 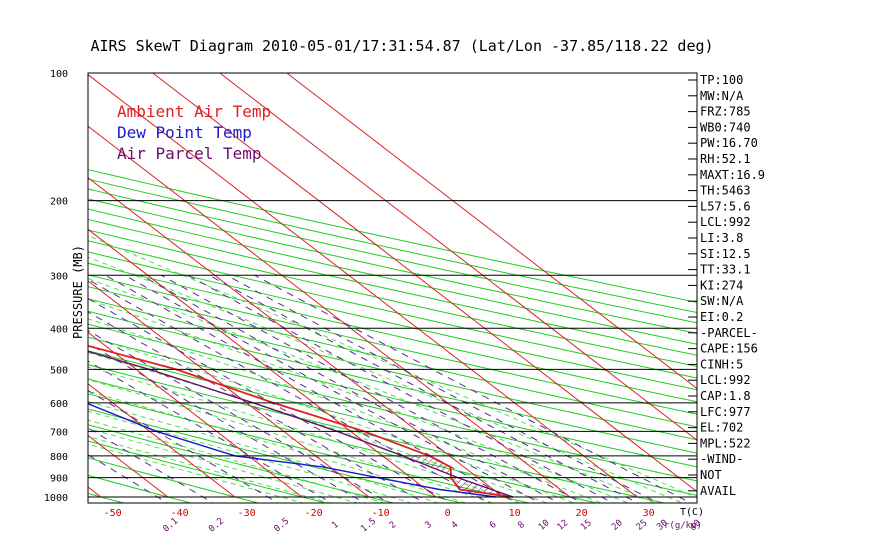 I want to click on stability-index: PW:16.70, so click(x=729, y=143).